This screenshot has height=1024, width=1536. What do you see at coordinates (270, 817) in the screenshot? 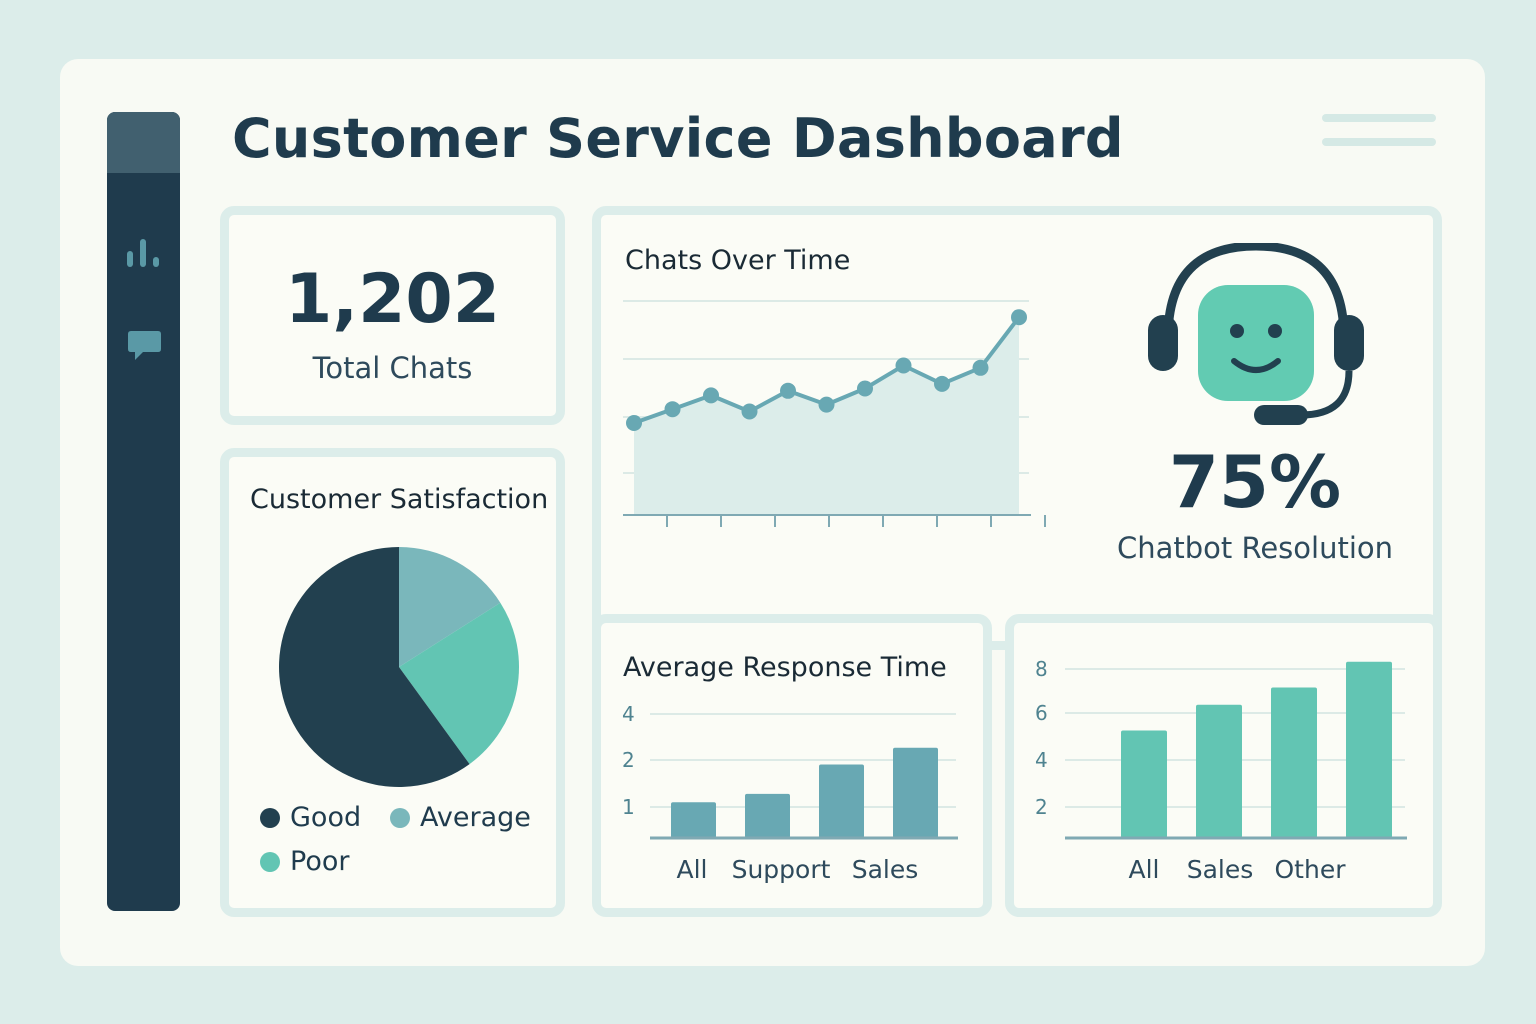
I see `legend-good-swatch` at bounding box center [270, 817].